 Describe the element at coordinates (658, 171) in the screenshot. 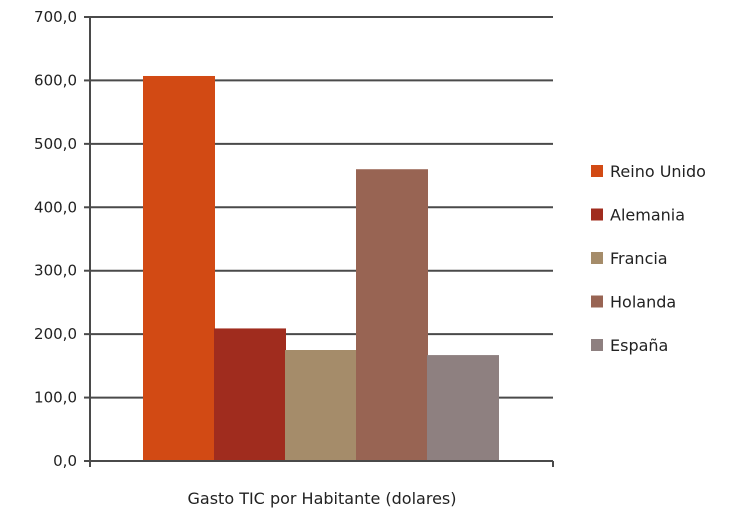

I see `legend-label: Reino Unido` at that location.